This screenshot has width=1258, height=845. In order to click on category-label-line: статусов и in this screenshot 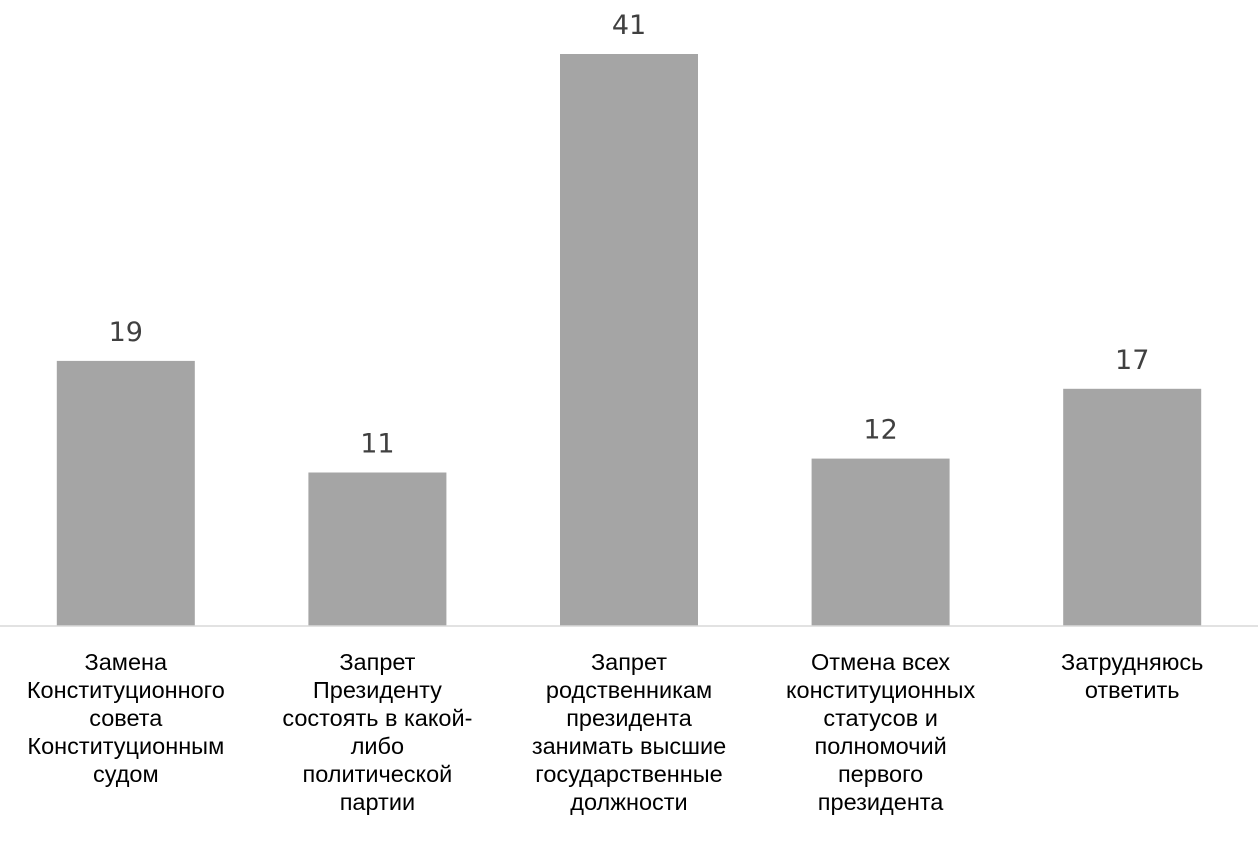, I will do `click(880, 718)`.